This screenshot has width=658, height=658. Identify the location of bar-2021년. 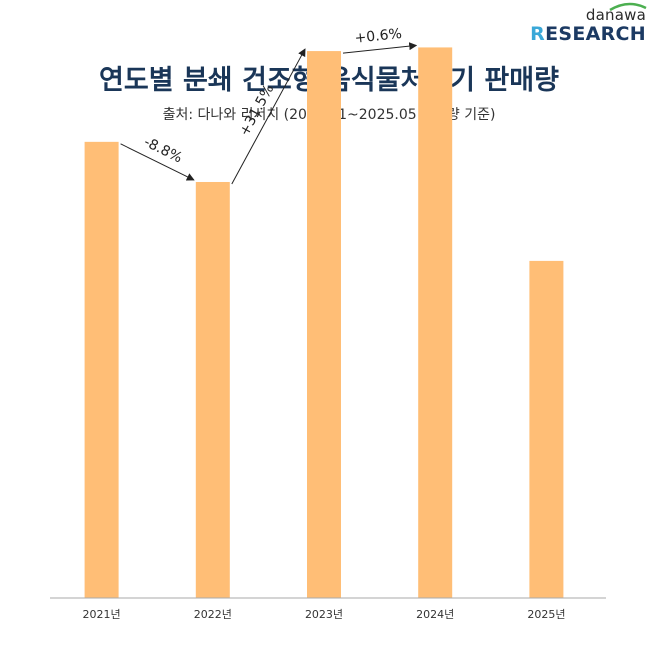
(101, 369).